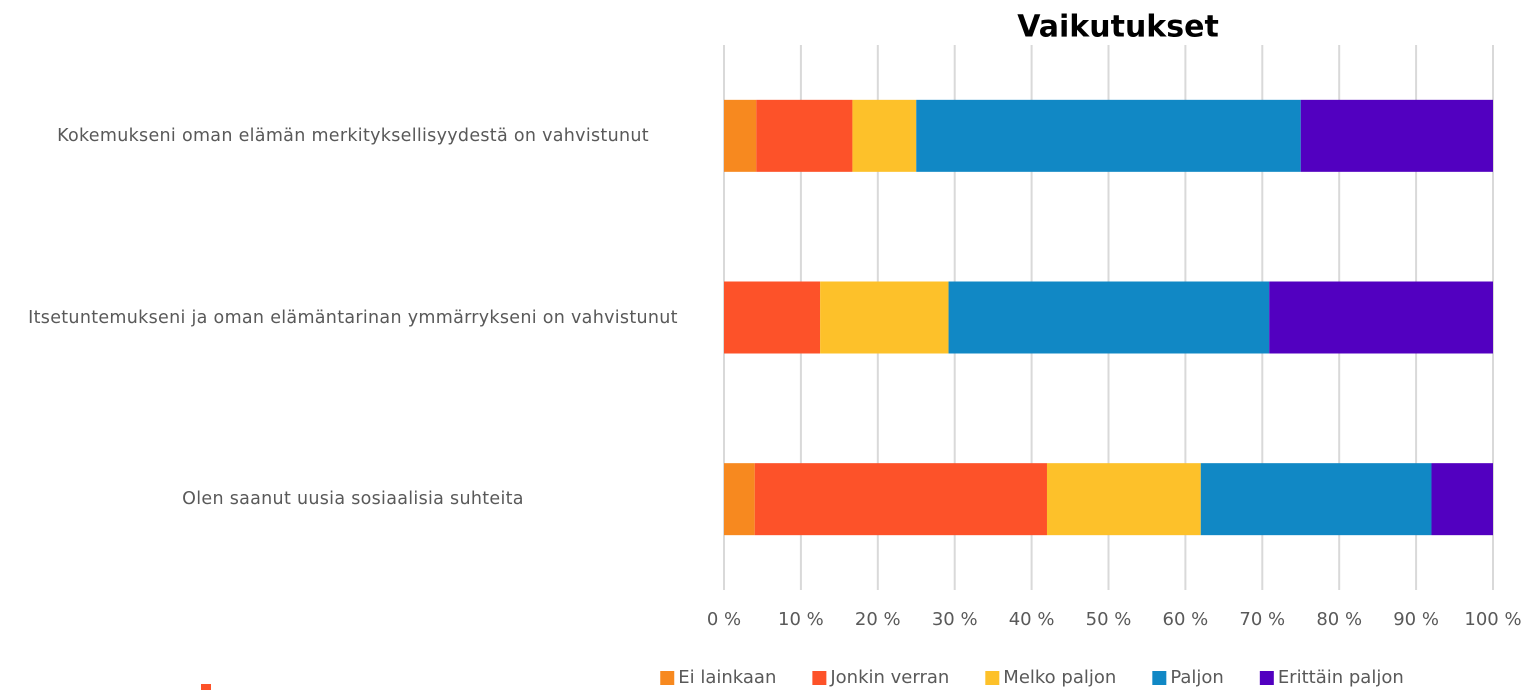 The width and height of the screenshot is (1533, 690). Describe the element at coordinates (878, 619) in the screenshot. I see `x-tick-label: 20 %` at that location.